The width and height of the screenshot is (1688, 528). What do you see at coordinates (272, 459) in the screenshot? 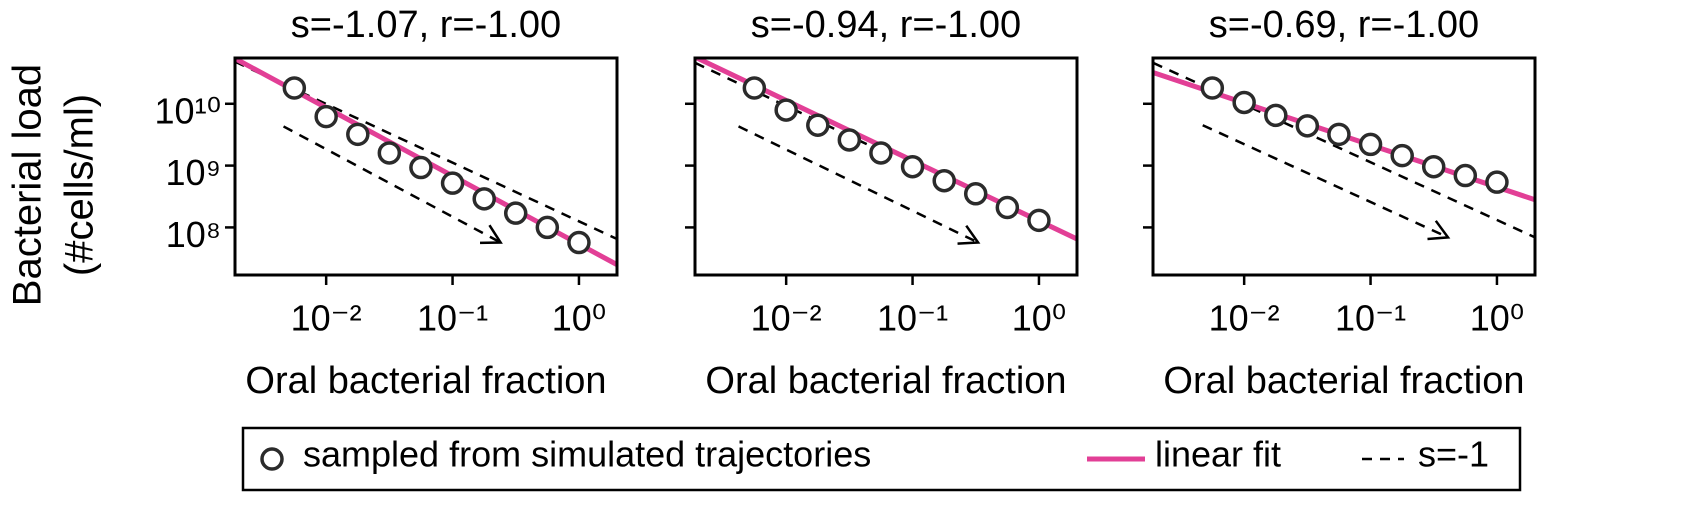
I see `legend-marker` at bounding box center [272, 459].